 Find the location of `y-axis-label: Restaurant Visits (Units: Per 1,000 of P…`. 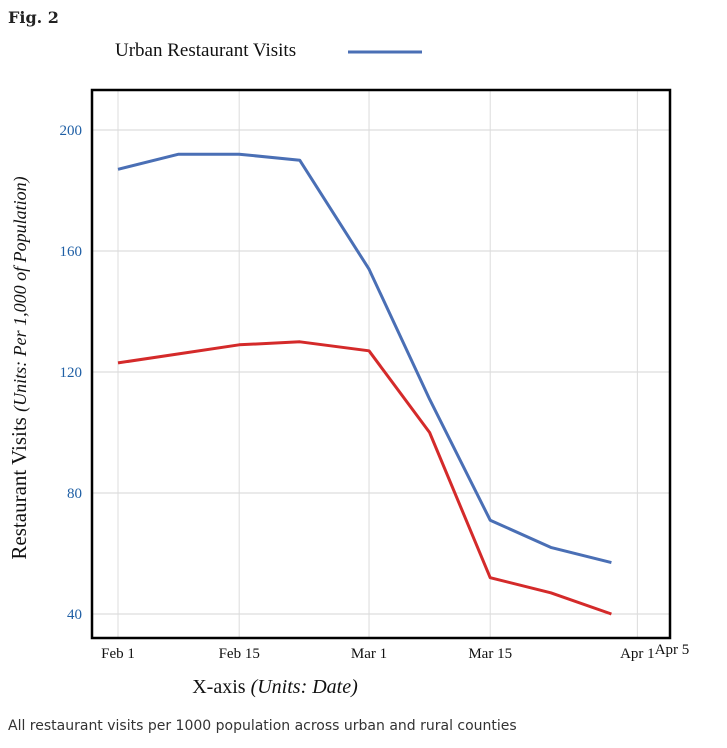

y-axis-label: Restaurant Visits (Units: Per 1,000 of P… is located at coordinates (19, 367).